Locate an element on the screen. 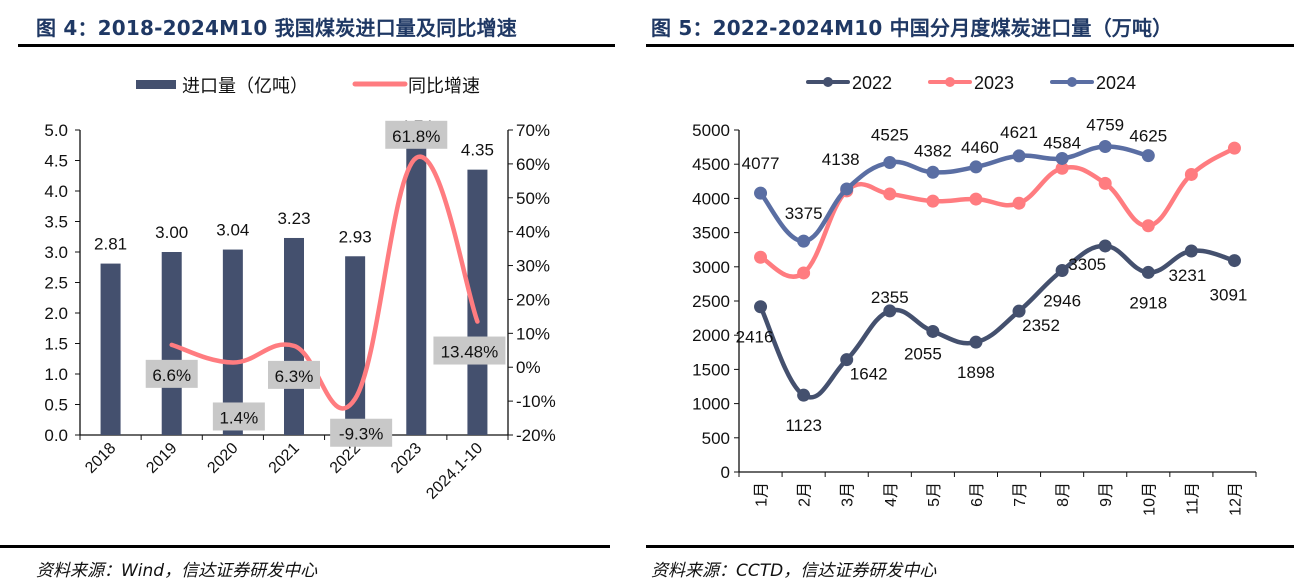 Image resolution: width=1298 pixels, height=584 pixels. bar-data-label: 3.04 is located at coordinates (232, 230).